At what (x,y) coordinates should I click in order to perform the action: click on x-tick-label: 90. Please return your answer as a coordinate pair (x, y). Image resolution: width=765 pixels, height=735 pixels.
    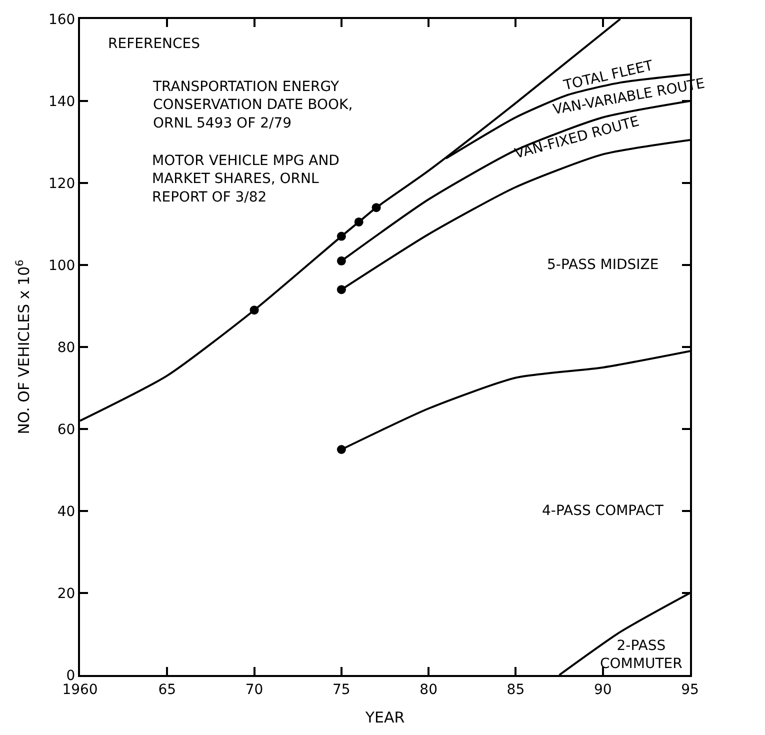
    Looking at the image, I should click on (603, 690).